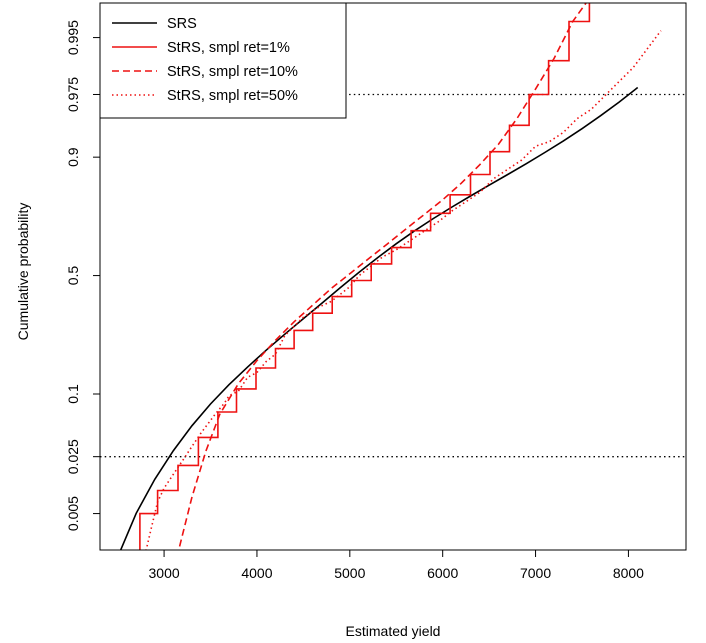 Image resolution: width=706 pixels, height=643 pixels. I want to click on y-tick-label: 0.1, so click(73, 394).